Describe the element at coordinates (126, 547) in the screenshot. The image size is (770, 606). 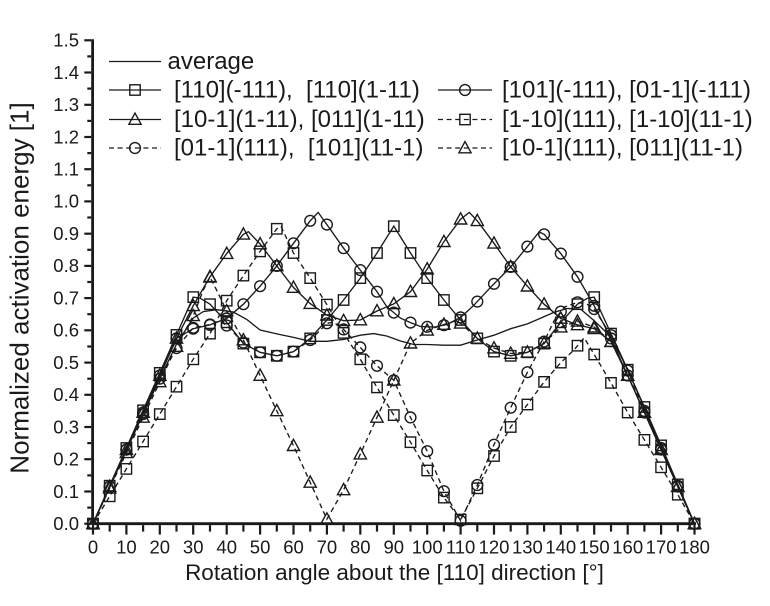
I see `svg-text: 10` at that location.